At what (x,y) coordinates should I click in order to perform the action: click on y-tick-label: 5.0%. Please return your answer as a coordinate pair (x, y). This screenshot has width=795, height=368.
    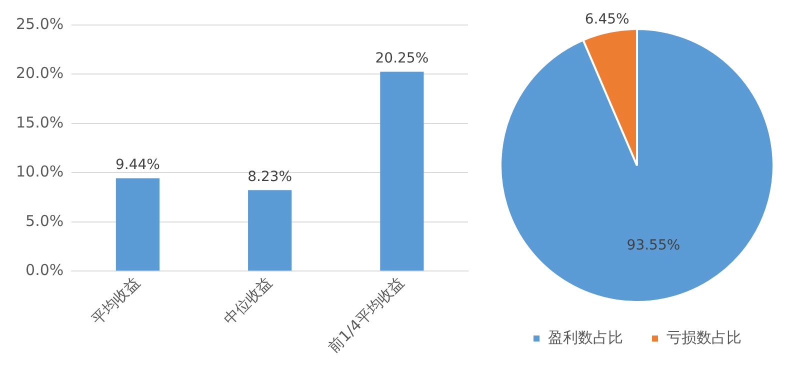
    Looking at the image, I should click on (45, 221).